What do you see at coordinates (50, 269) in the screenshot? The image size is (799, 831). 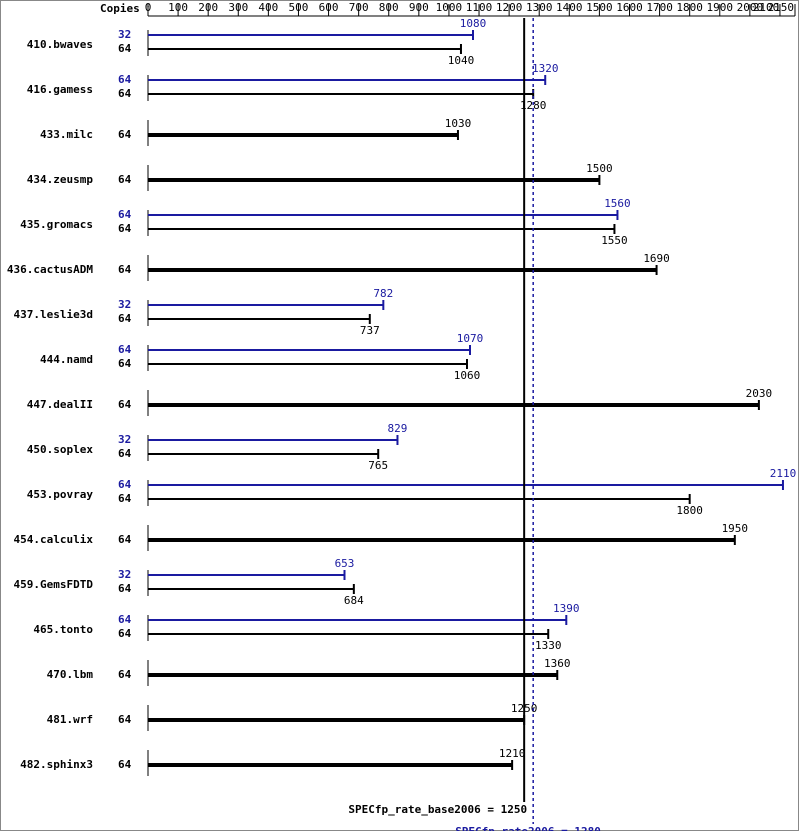 I see `benchmark-name: 436.cactusADM` at bounding box center [50, 269].